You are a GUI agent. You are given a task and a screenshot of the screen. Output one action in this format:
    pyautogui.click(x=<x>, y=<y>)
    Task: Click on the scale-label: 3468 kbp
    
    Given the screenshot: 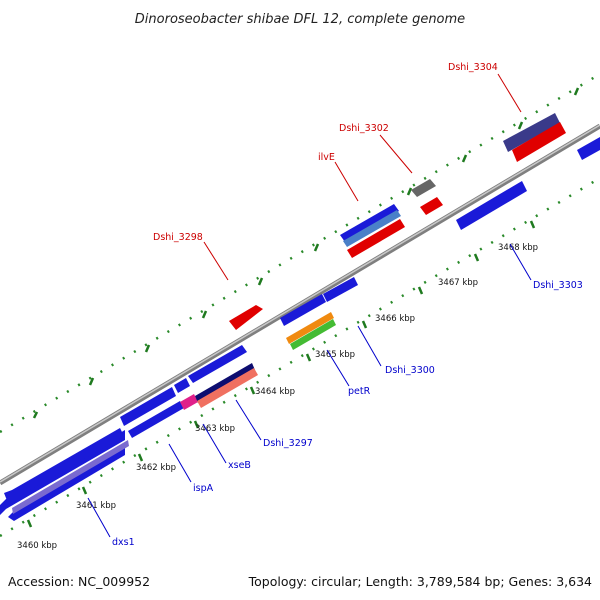 What is the action you would take?
    pyautogui.click(x=518, y=248)
    